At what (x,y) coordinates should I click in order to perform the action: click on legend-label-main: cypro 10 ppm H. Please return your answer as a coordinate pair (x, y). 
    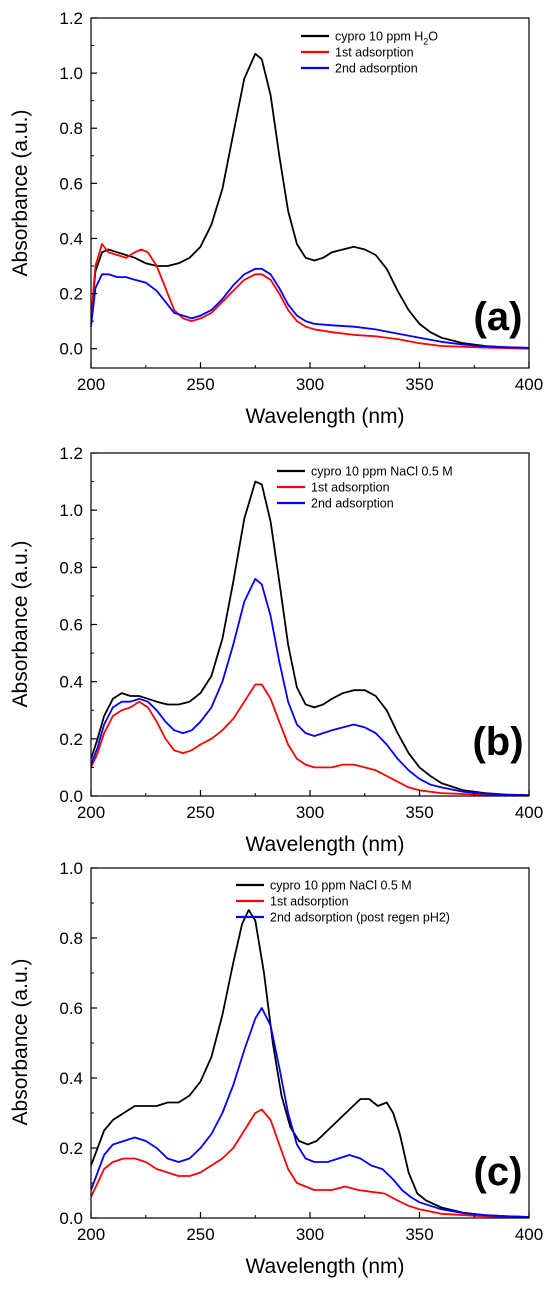
    Looking at the image, I should click on (379, 37).